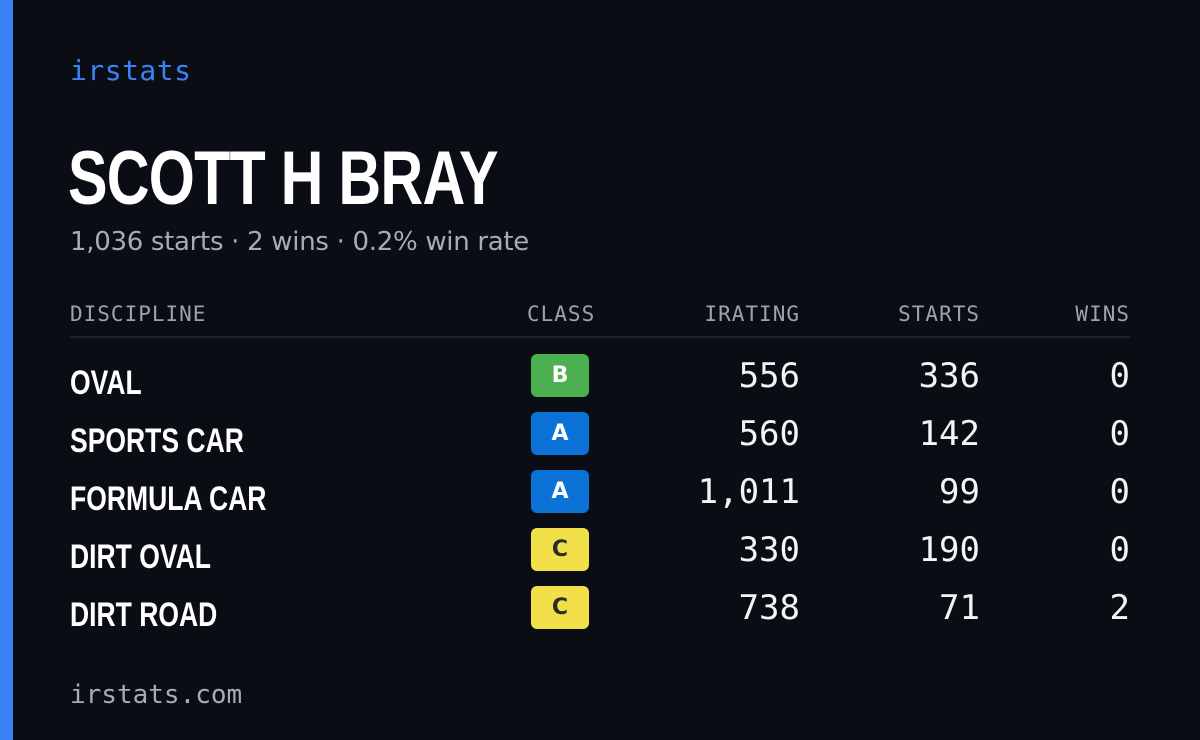  Describe the element at coordinates (959, 608) in the screenshot. I see `starts-value: 71` at that location.